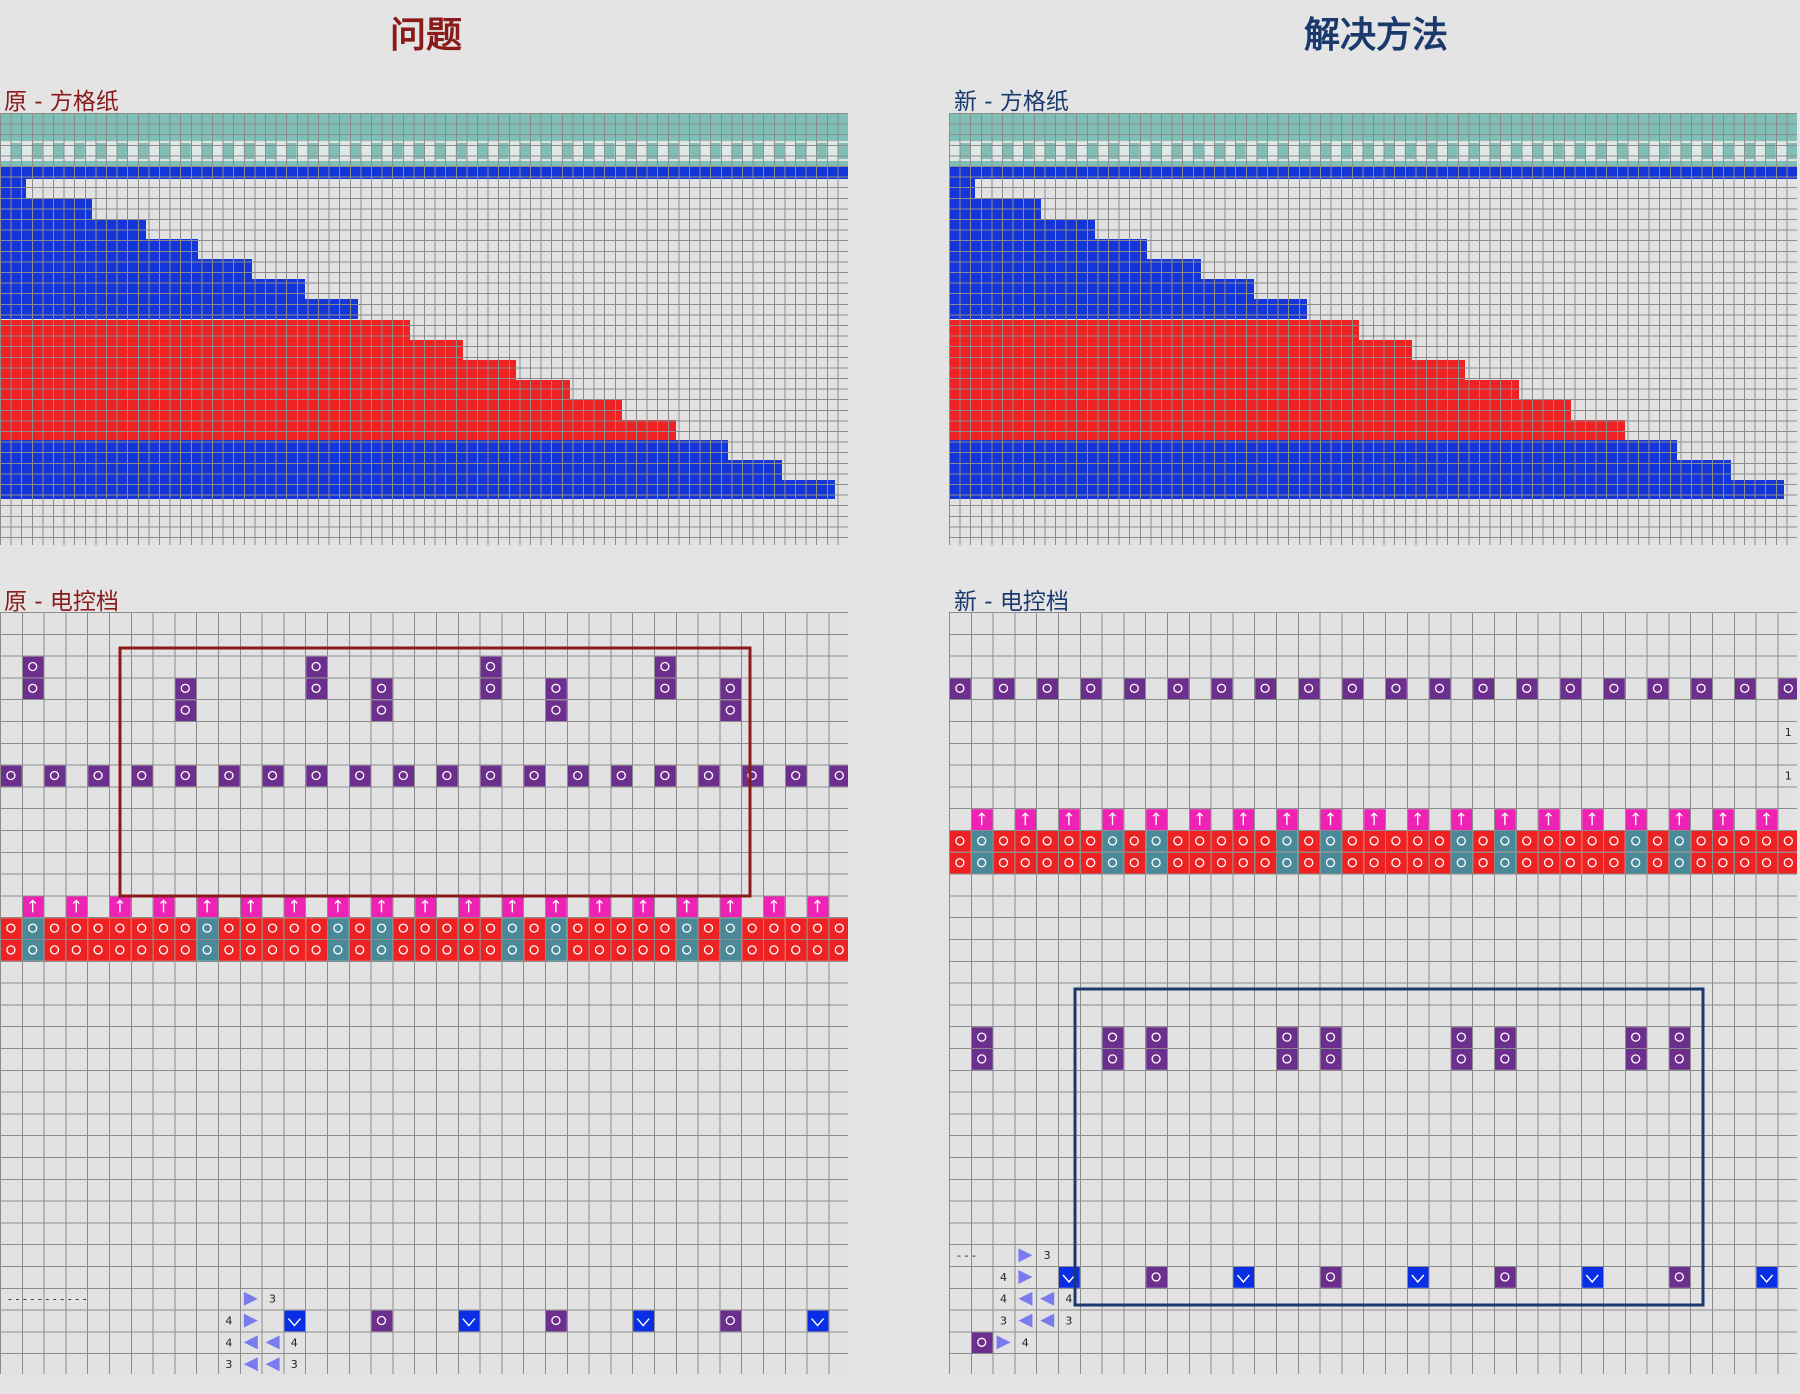 Image resolution: width=1800 pixels, height=1394 pixels. Describe the element at coordinates (966, 1255) in the screenshot. I see `dash-row: - - -` at that location.